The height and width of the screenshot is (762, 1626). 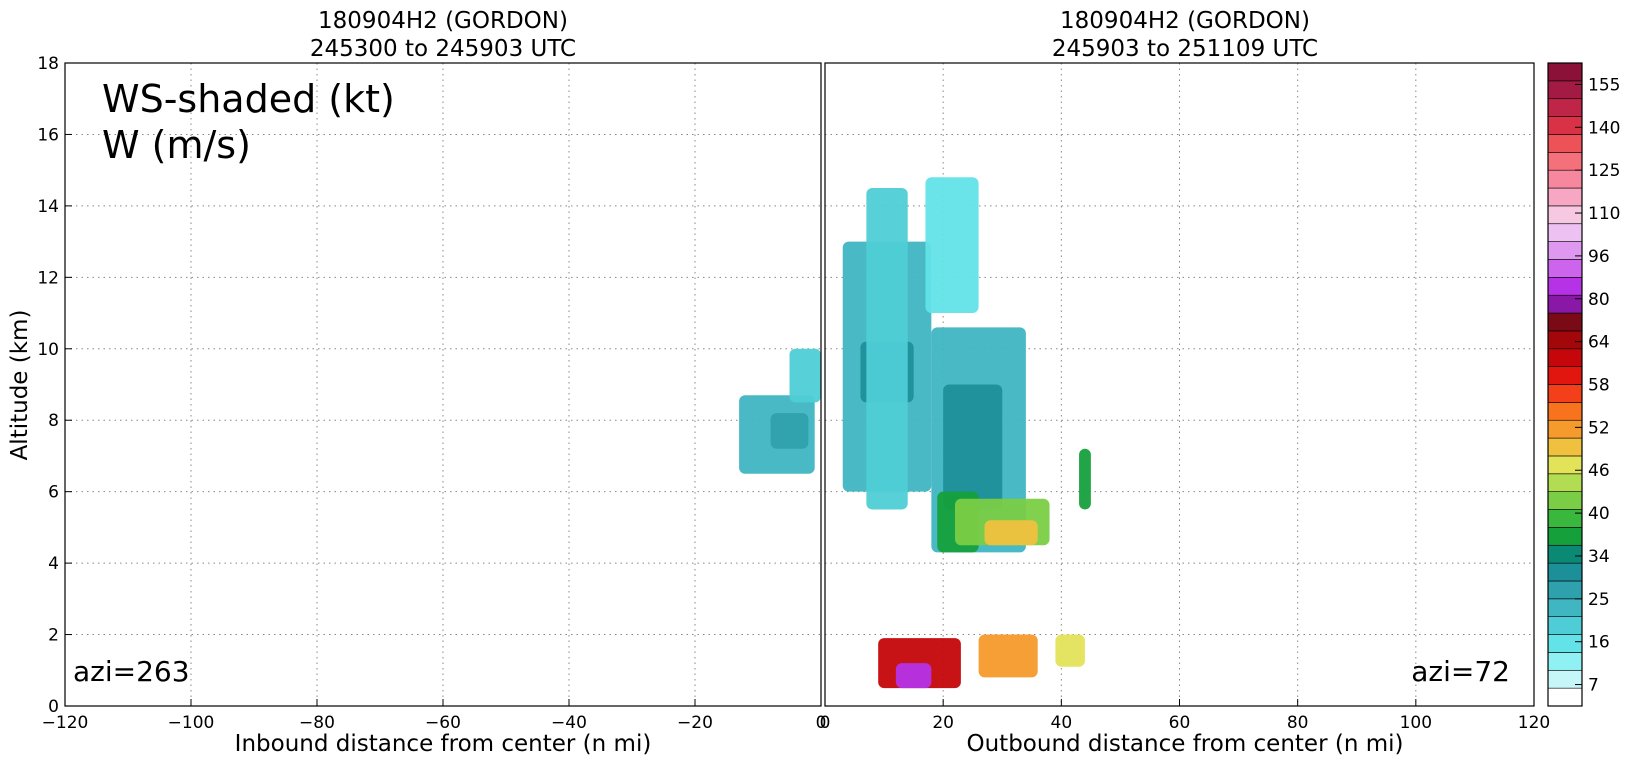 I want to click on y-tick-label: 14, so click(x=48, y=207).